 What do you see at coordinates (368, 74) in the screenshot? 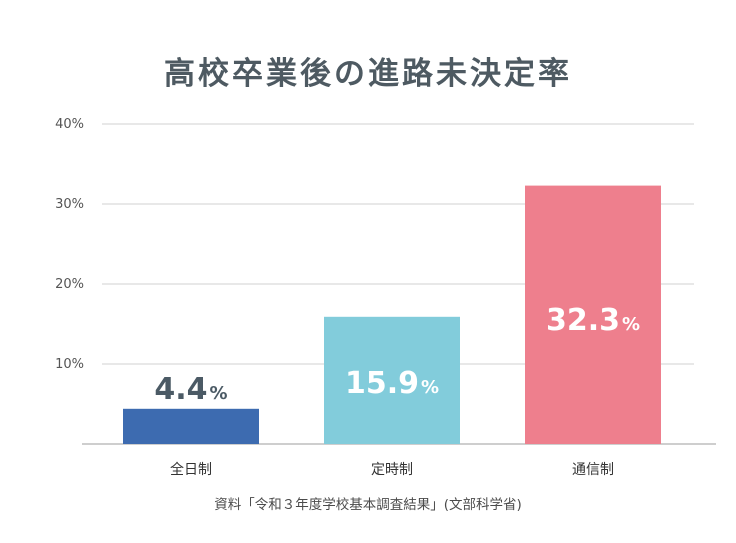
I see `chart-title: 高校卒業後の進路未決定率` at bounding box center [368, 74].